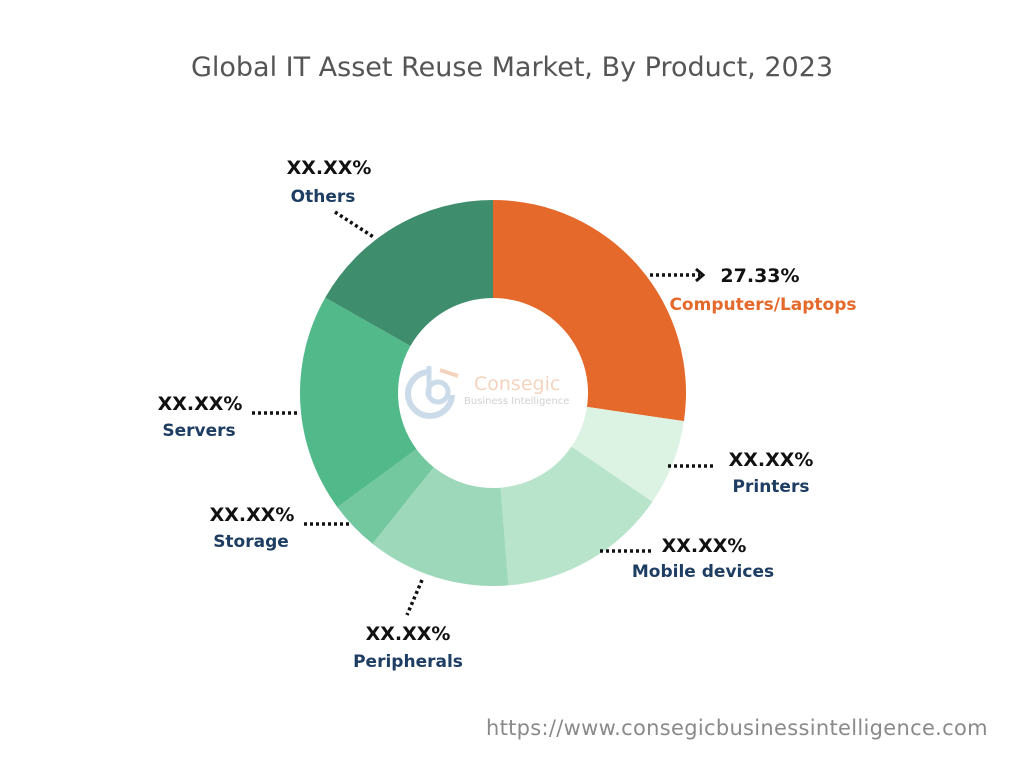 The image size is (1024, 768). What do you see at coordinates (198, 431) in the screenshot?
I see `category-label-servers: Servers` at bounding box center [198, 431].